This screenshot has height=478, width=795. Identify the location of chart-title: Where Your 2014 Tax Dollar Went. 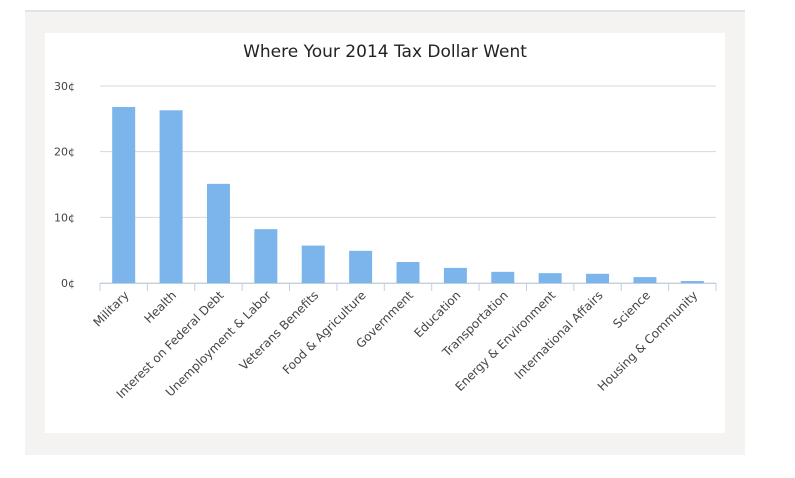
(385, 52).